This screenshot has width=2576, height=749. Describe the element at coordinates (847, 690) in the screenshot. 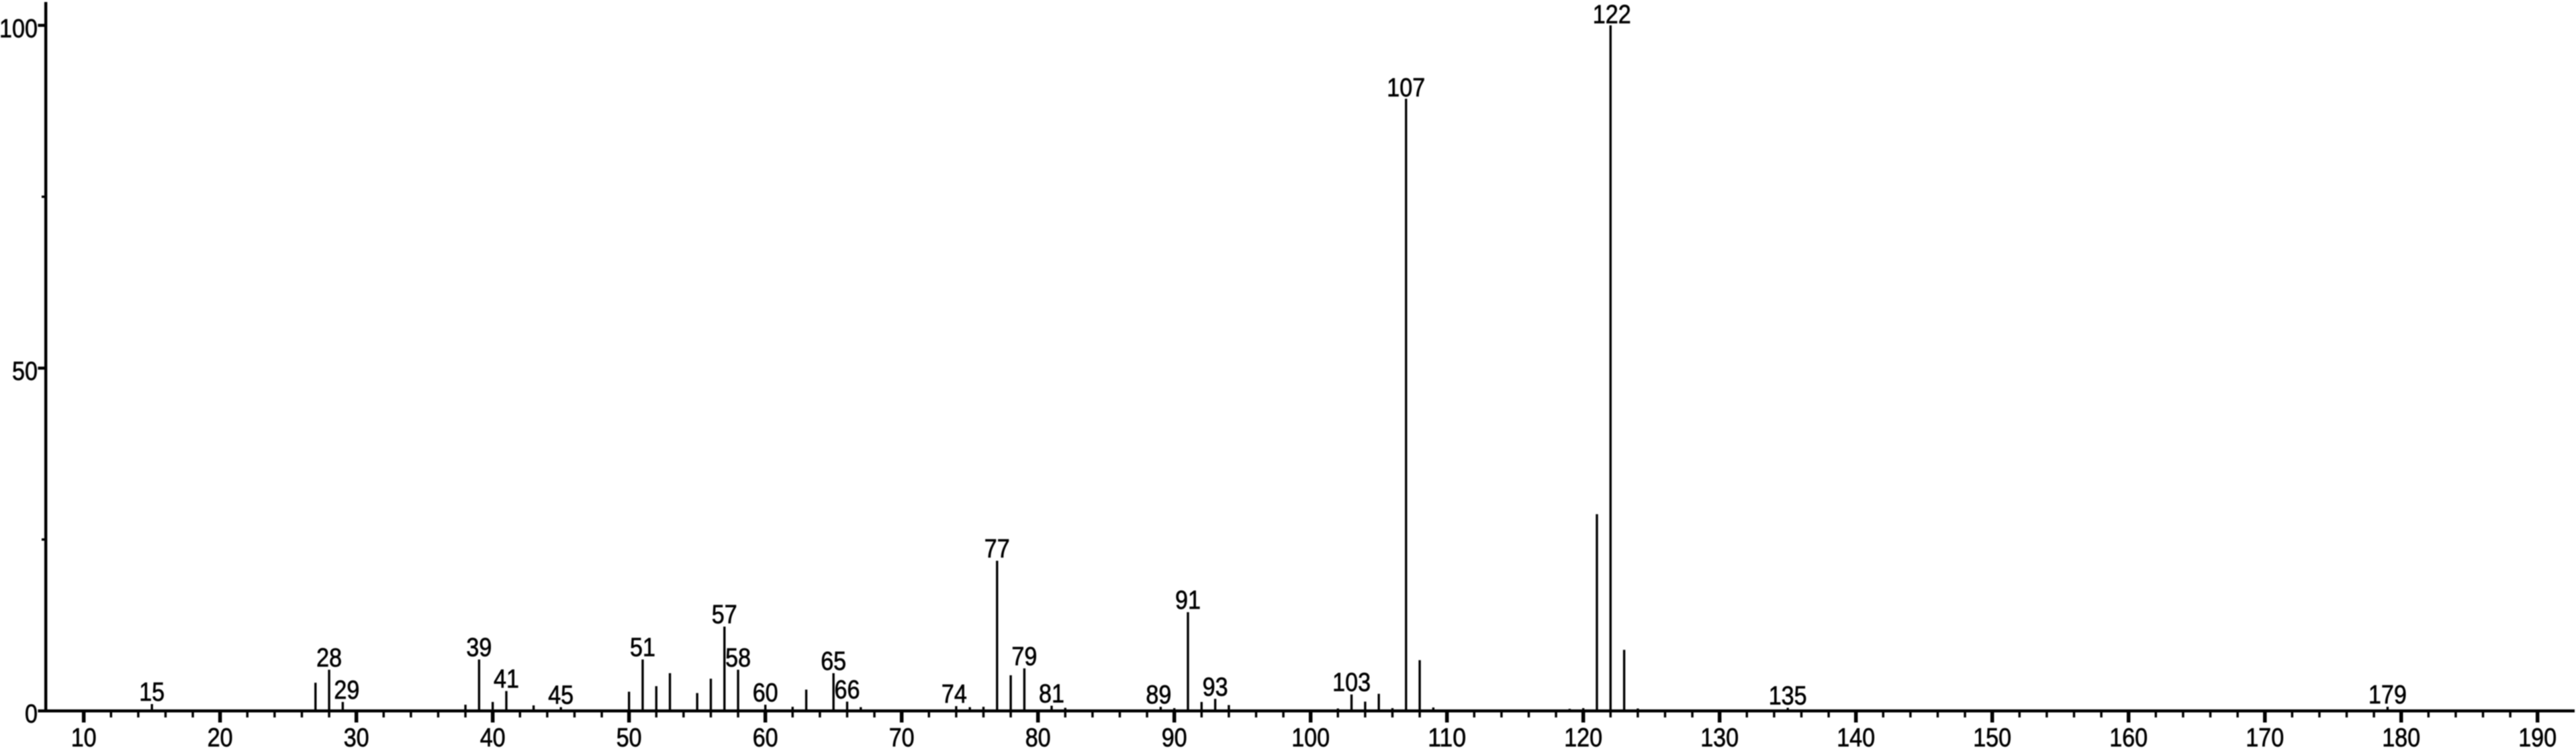

I see `svg-text: 66` at that location.